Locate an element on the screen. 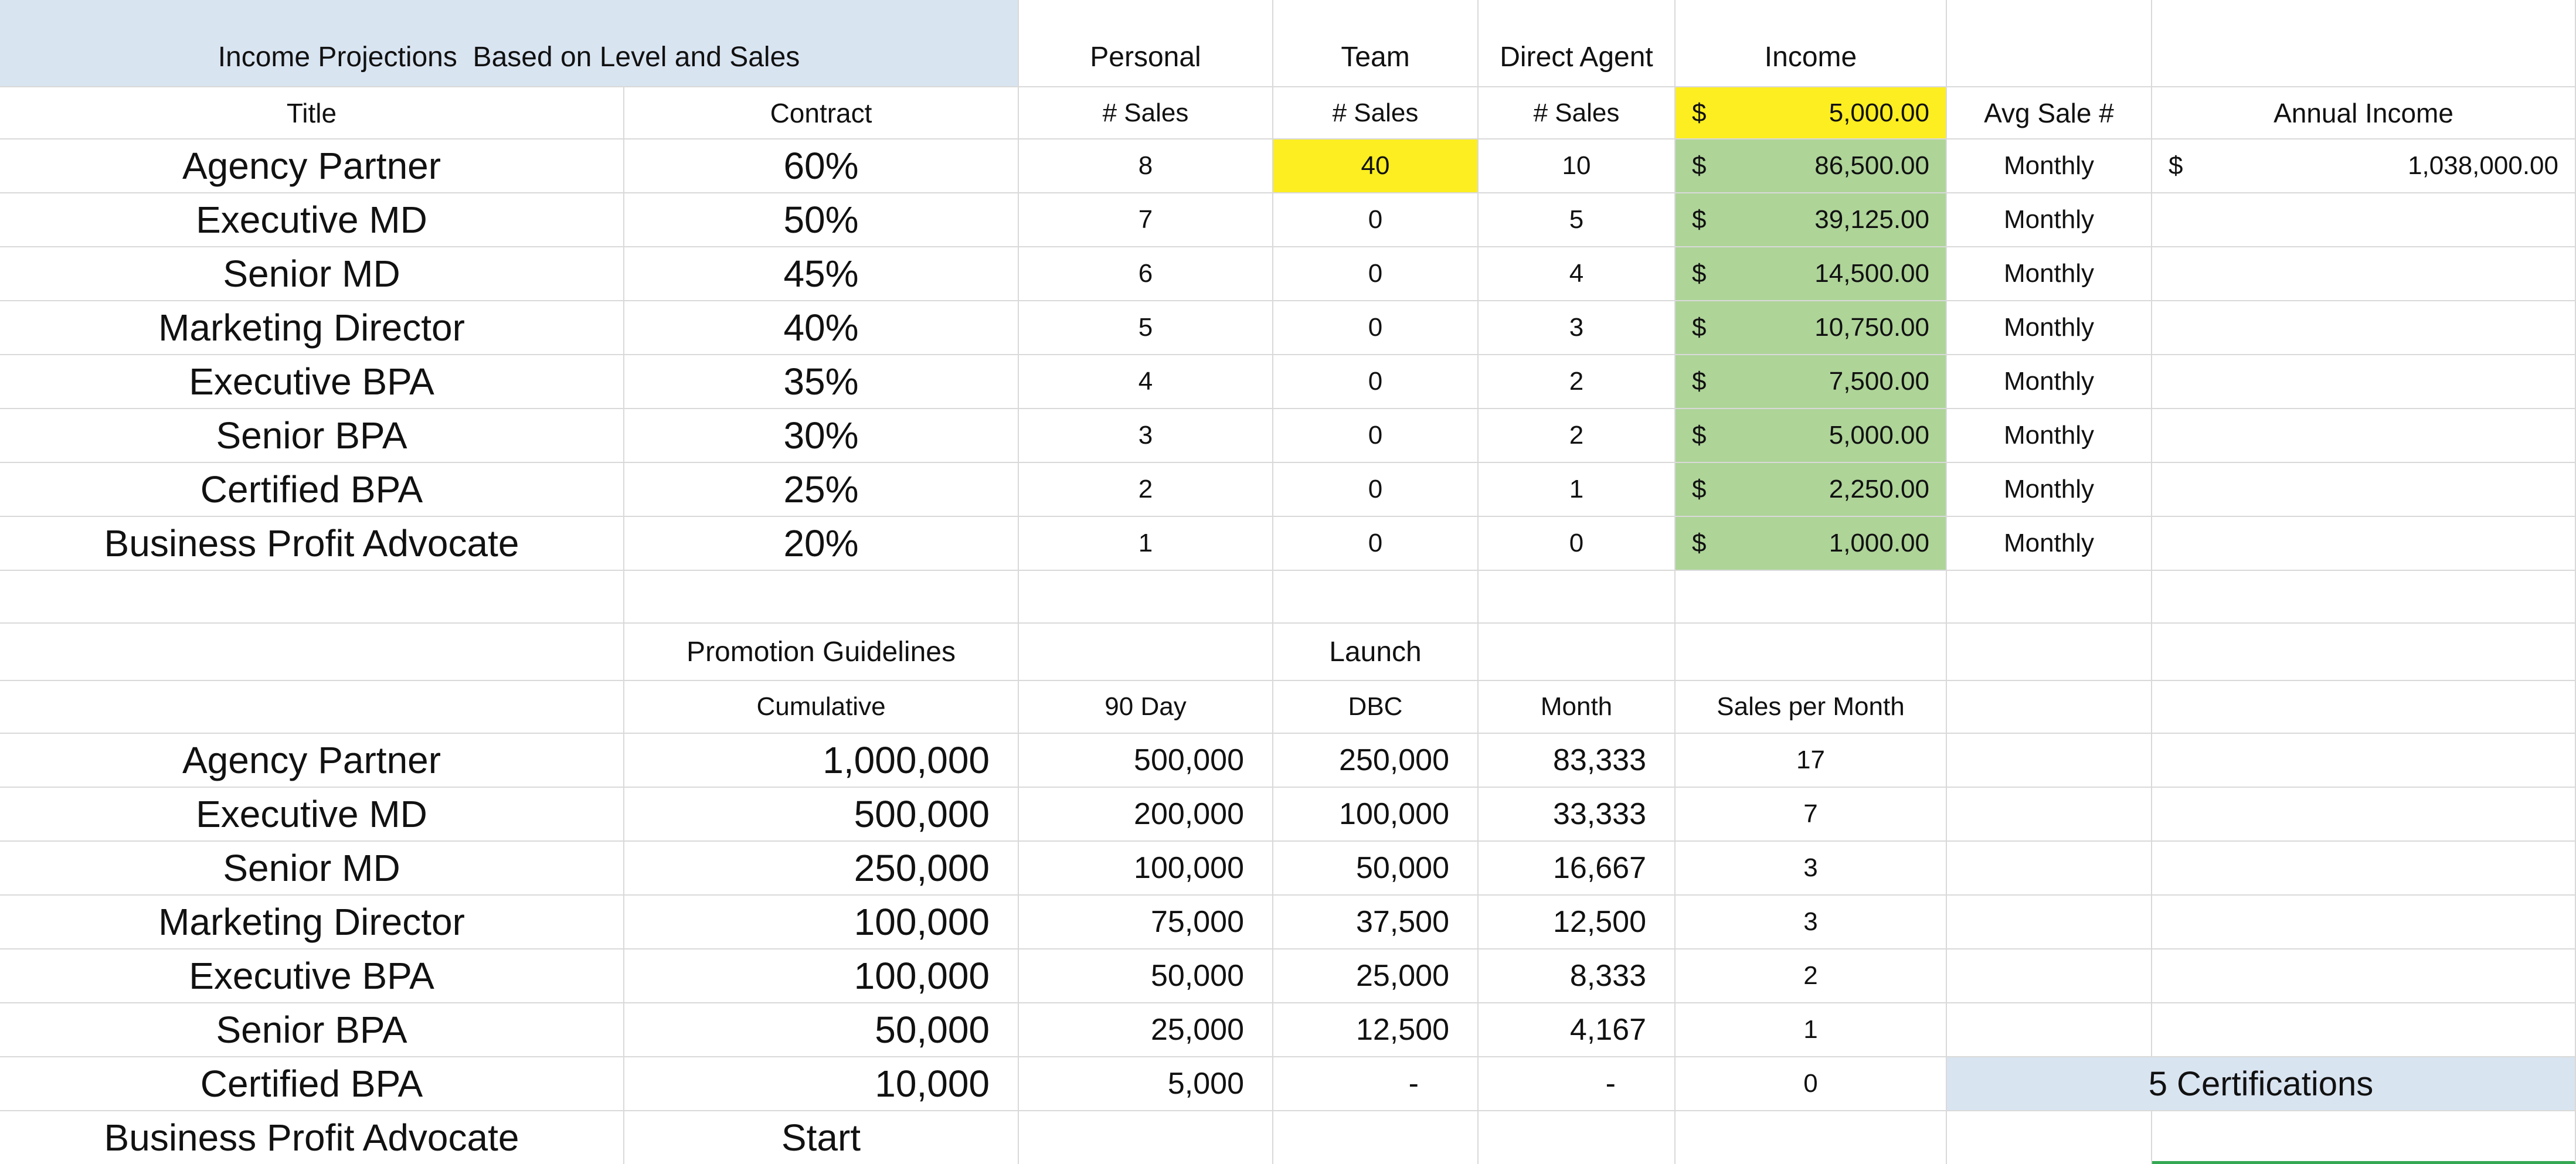 The width and height of the screenshot is (2576, 1164). cell-90-day: 500,000 is located at coordinates (1146, 761).